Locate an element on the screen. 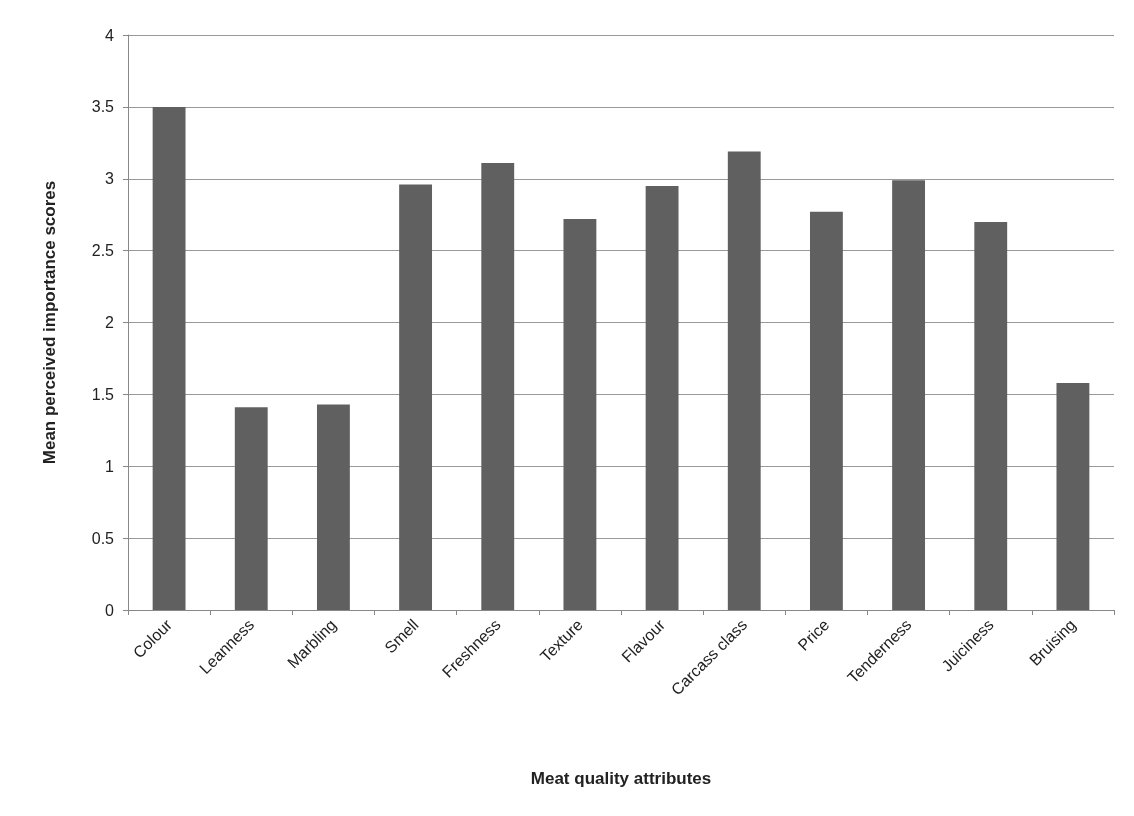 The image size is (1134, 816). y-tick-label: 2 is located at coordinates (110, 322).